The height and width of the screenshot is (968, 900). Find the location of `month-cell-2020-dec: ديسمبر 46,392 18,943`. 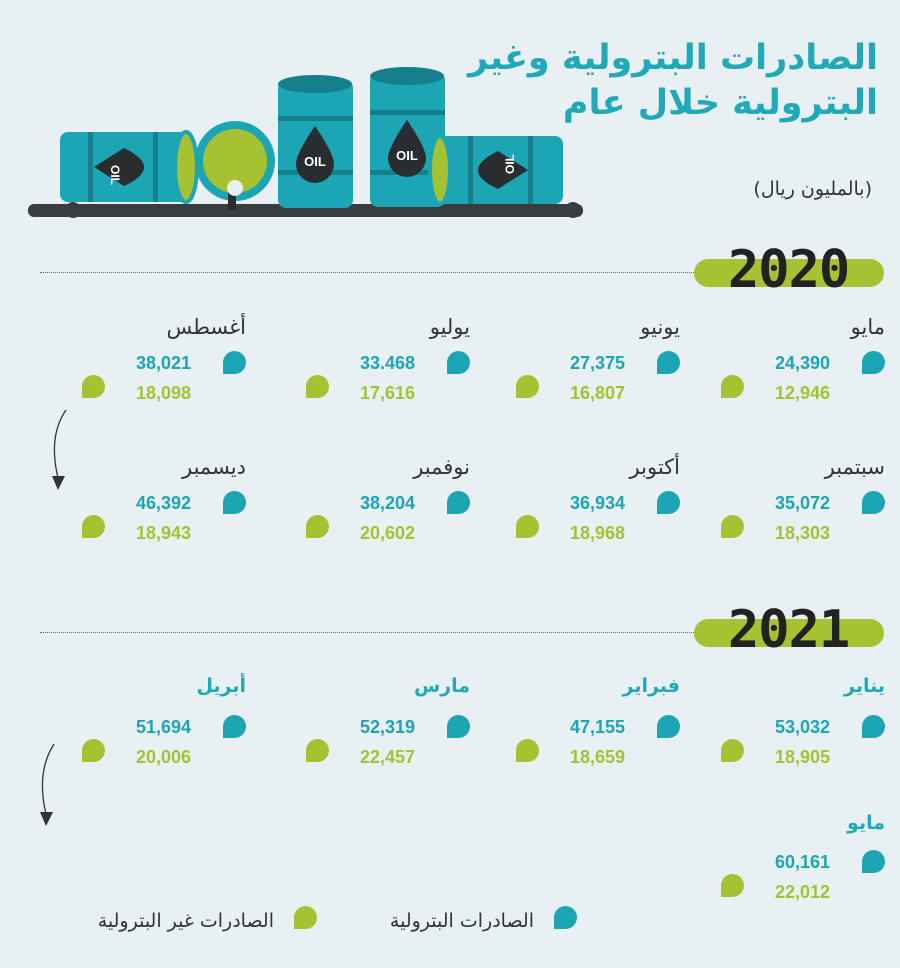

month-cell-2020-dec: ديسمبر 46,392 18,943 is located at coordinates (165, 510).